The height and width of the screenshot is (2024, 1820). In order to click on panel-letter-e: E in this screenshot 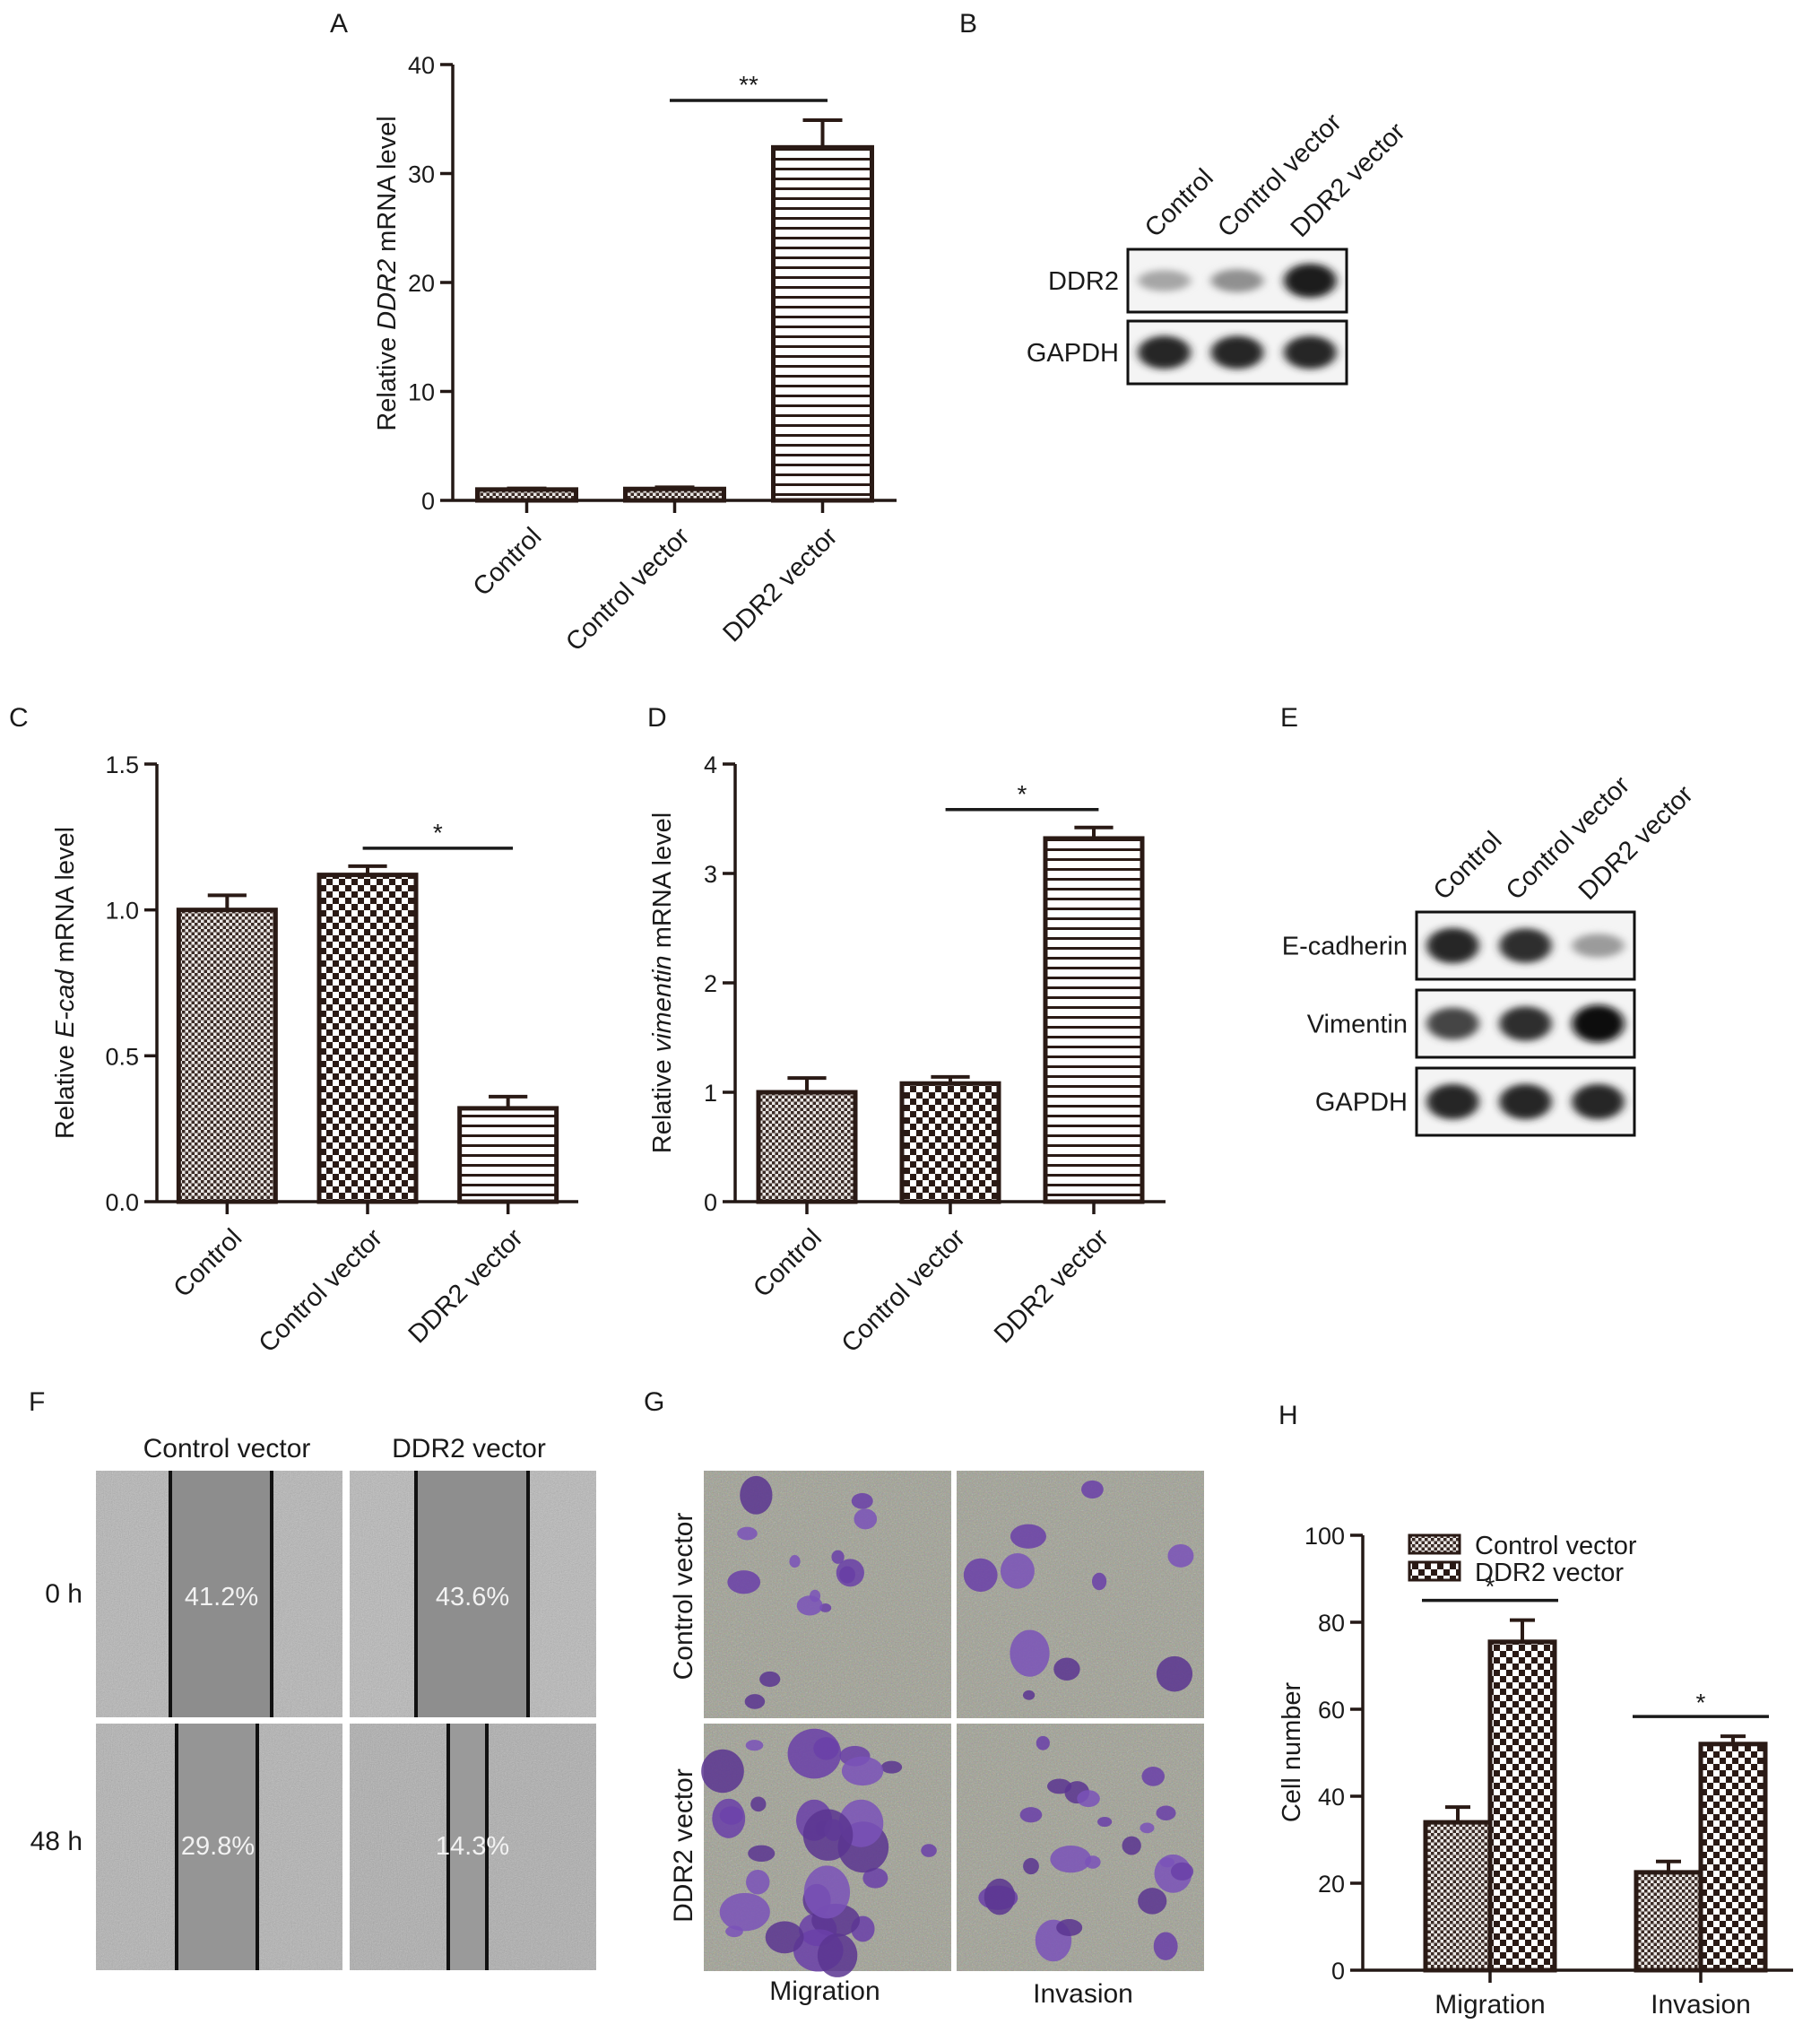, I will do `click(1289, 718)`.